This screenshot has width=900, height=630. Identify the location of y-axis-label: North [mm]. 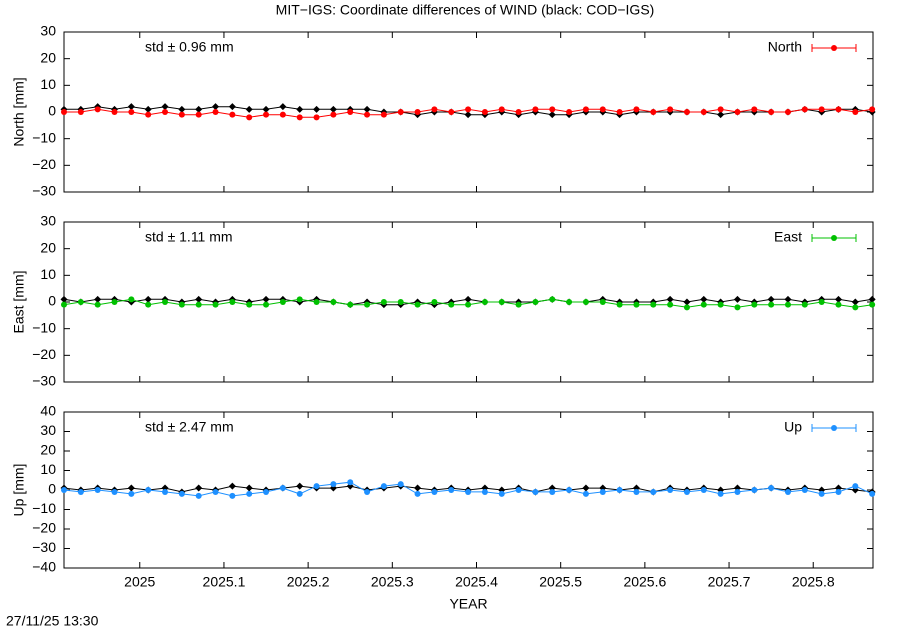
(19, 111).